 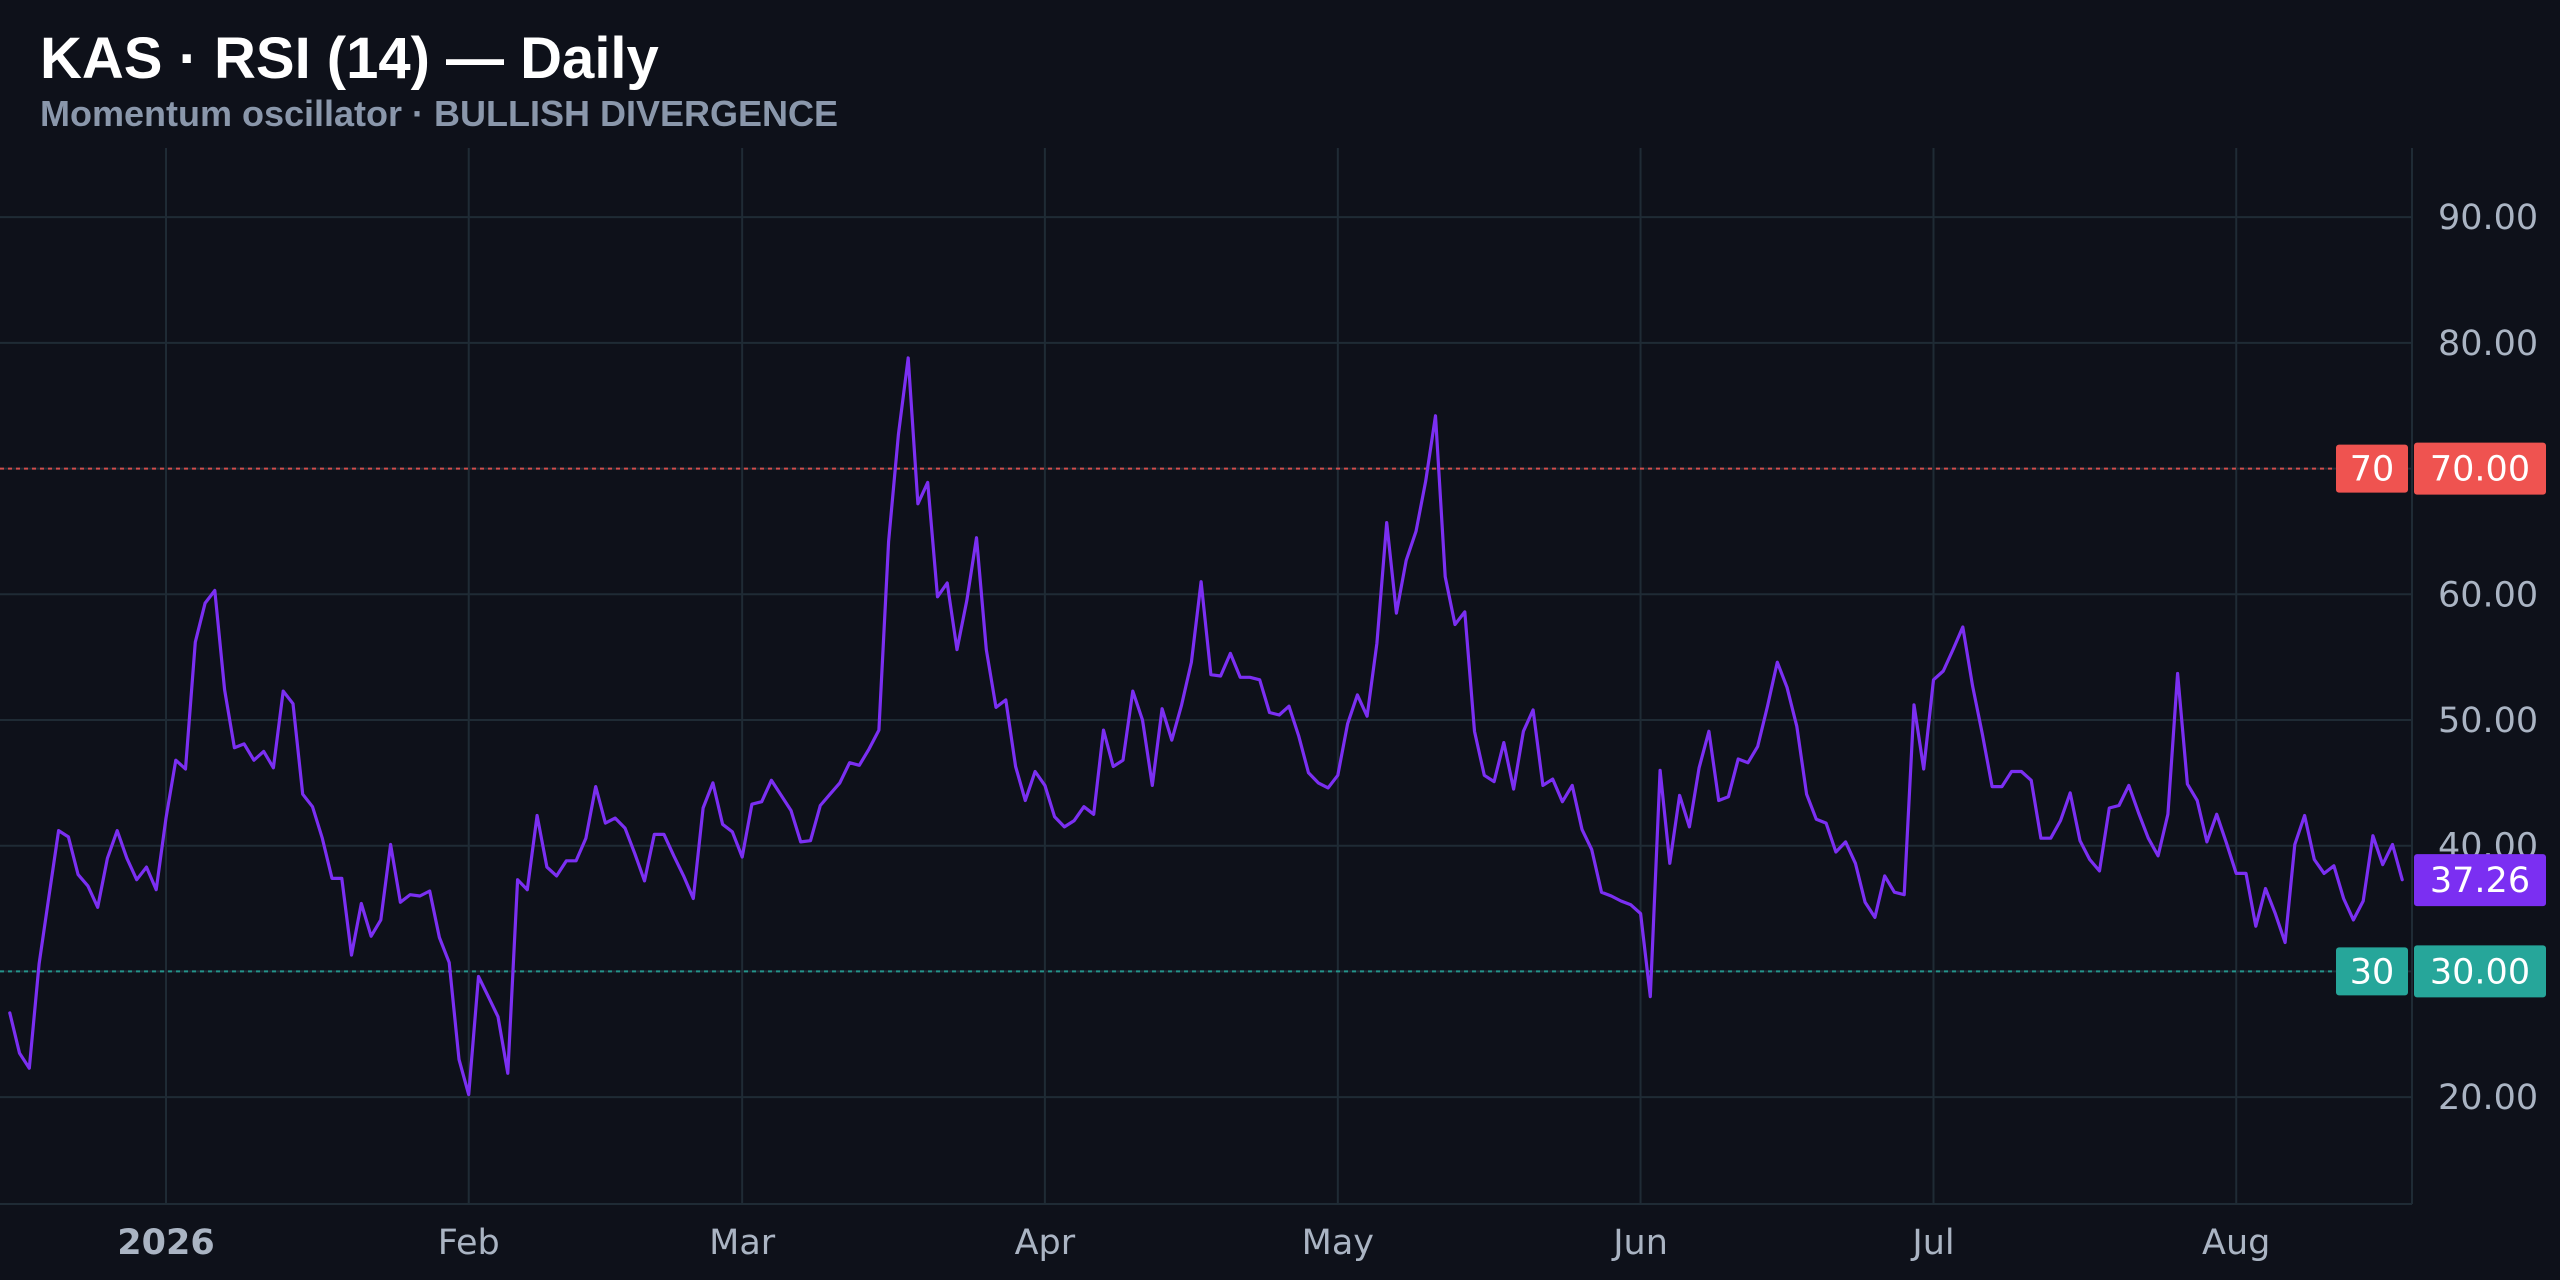 What do you see at coordinates (2488, 218) in the screenshot?
I see `price-tick-label: 90.00` at bounding box center [2488, 218].